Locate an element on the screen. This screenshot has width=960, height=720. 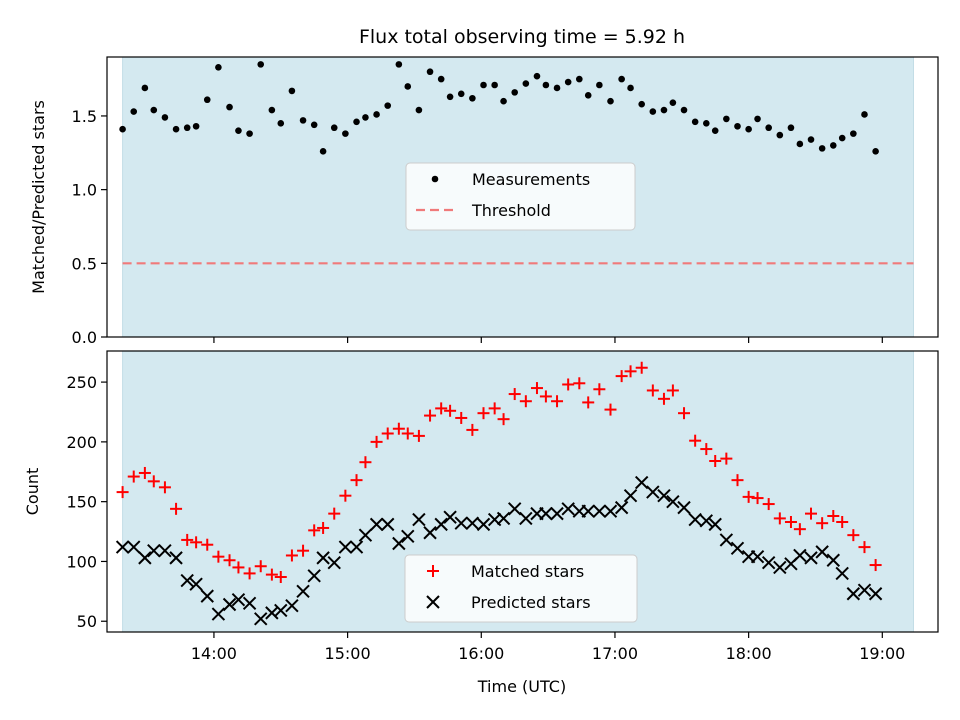
y-tick-label: 0.5 is located at coordinates (84, 263).